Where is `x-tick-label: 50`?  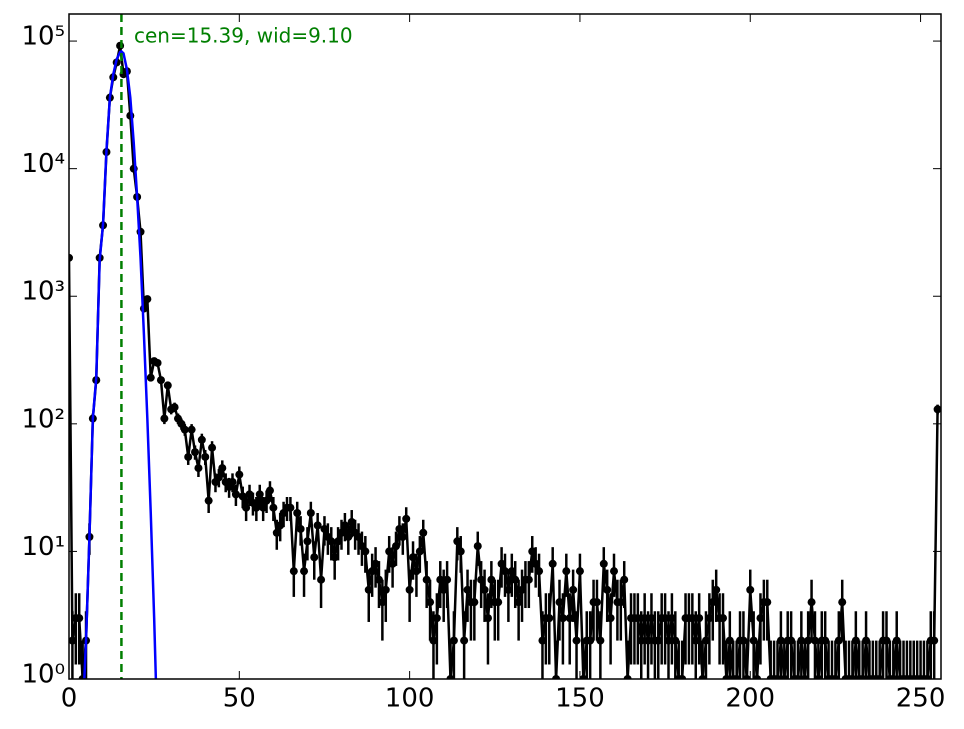
x-tick-label: 50 is located at coordinates (239, 699).